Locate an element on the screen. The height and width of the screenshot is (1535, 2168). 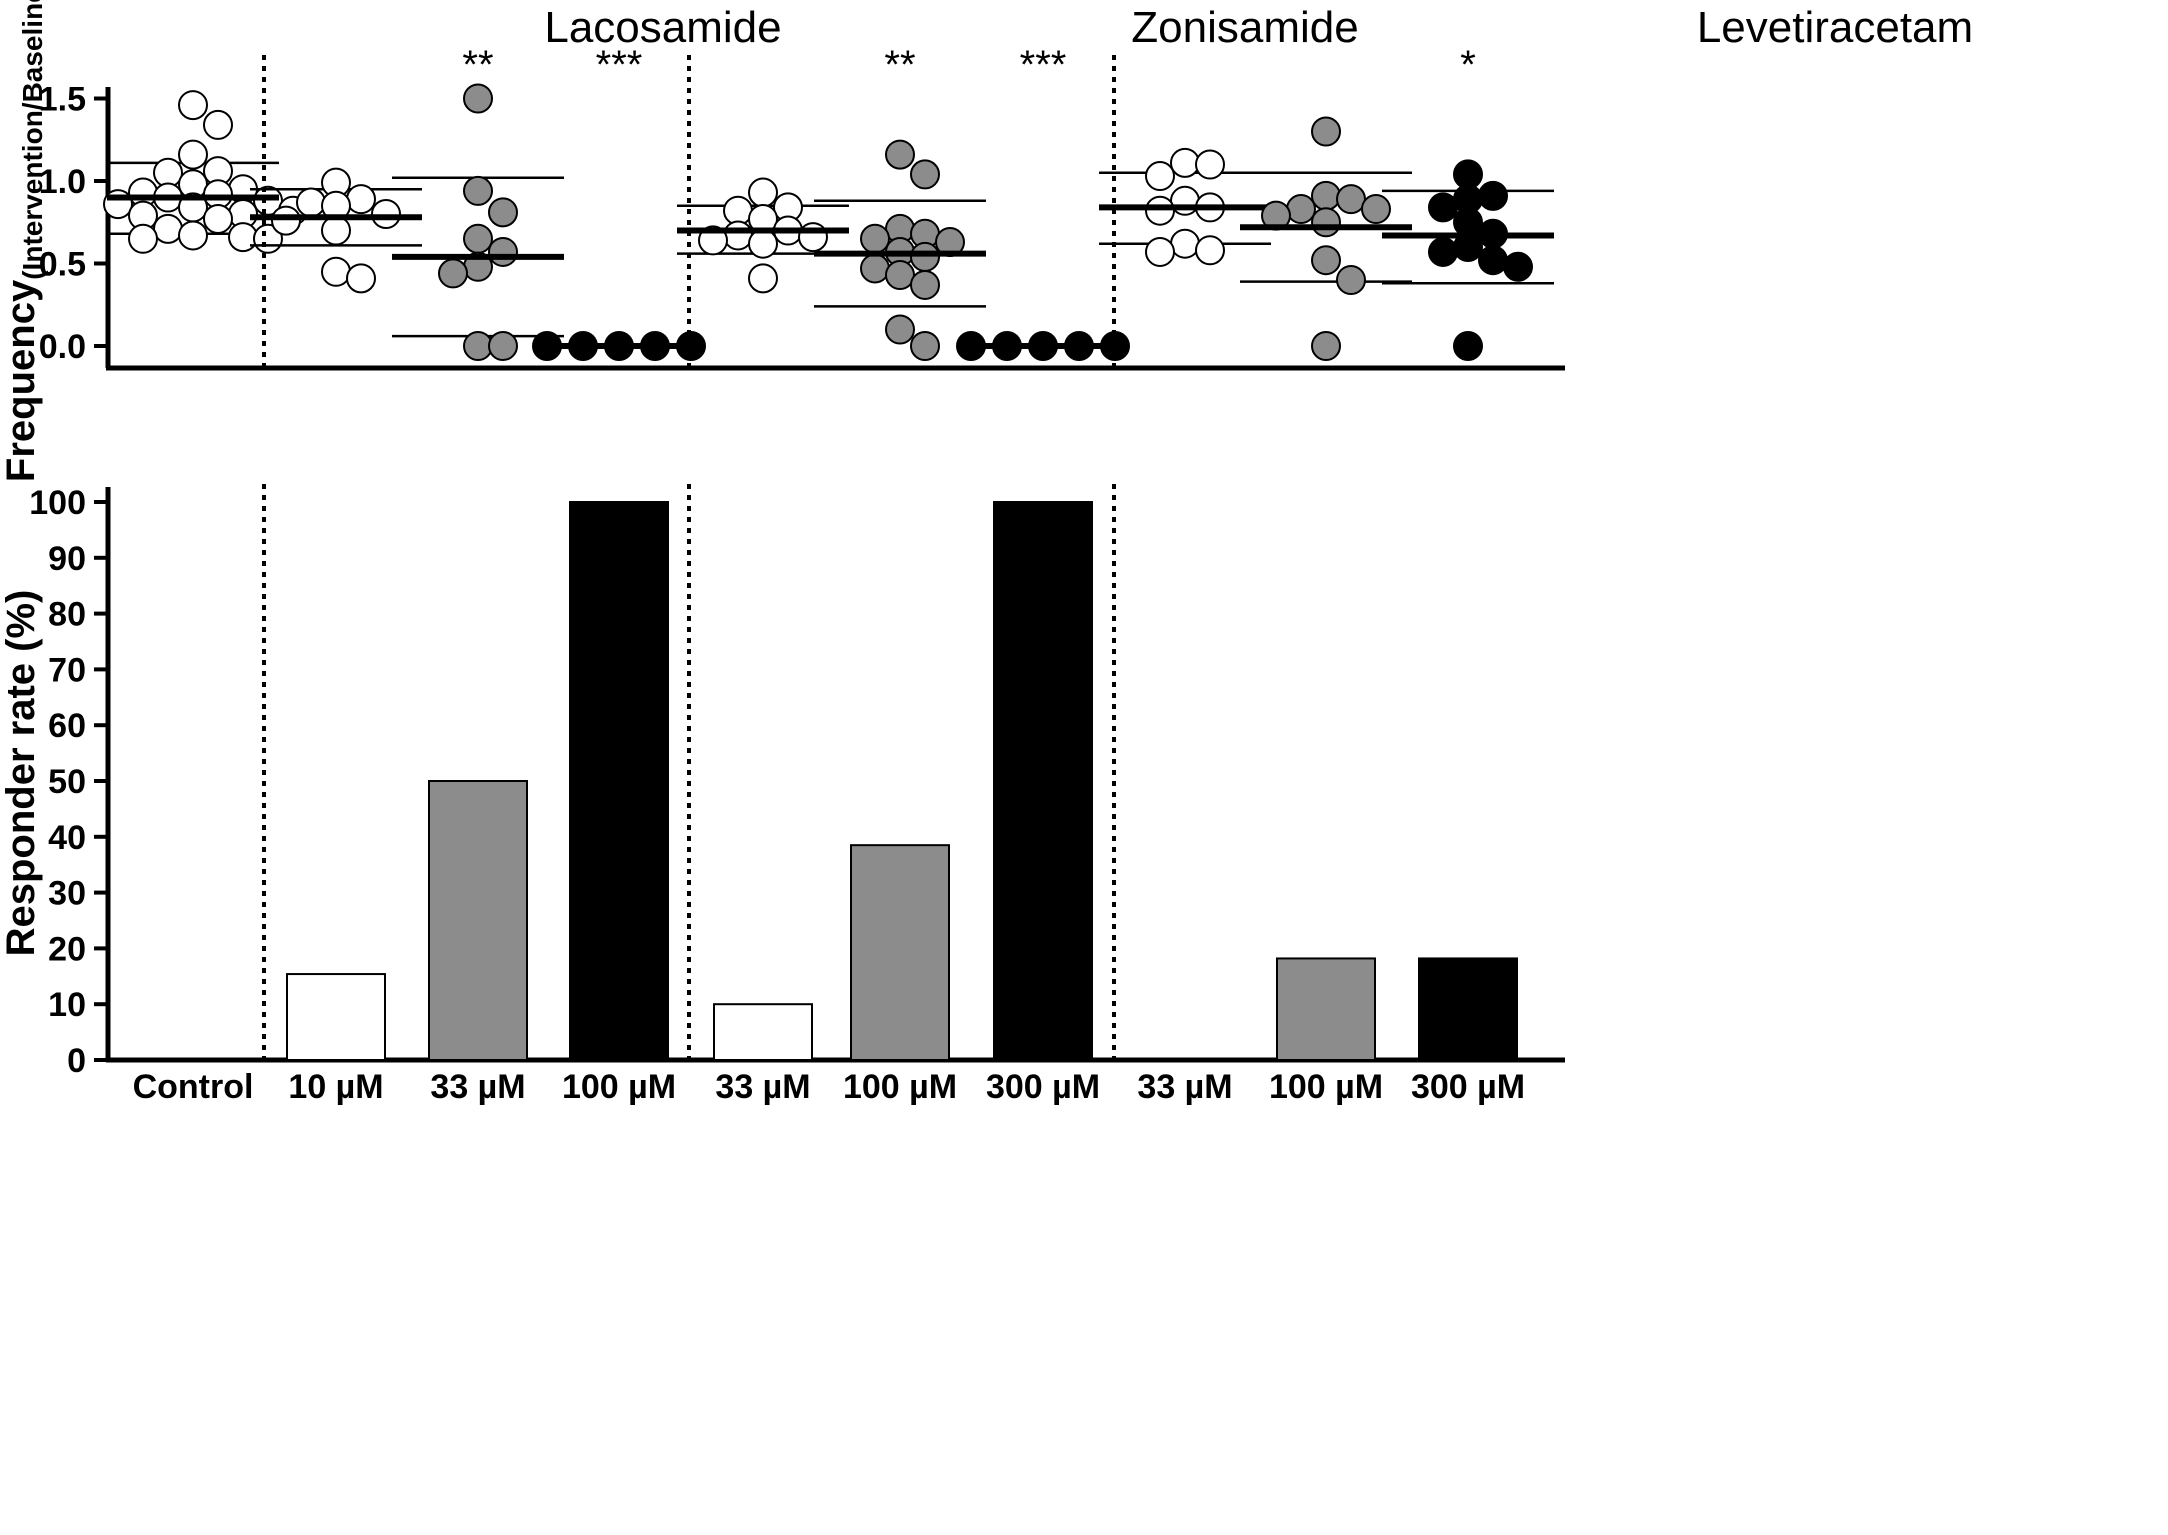
bottom-y-tick-label: 20 is located at coordinates (67, 949).